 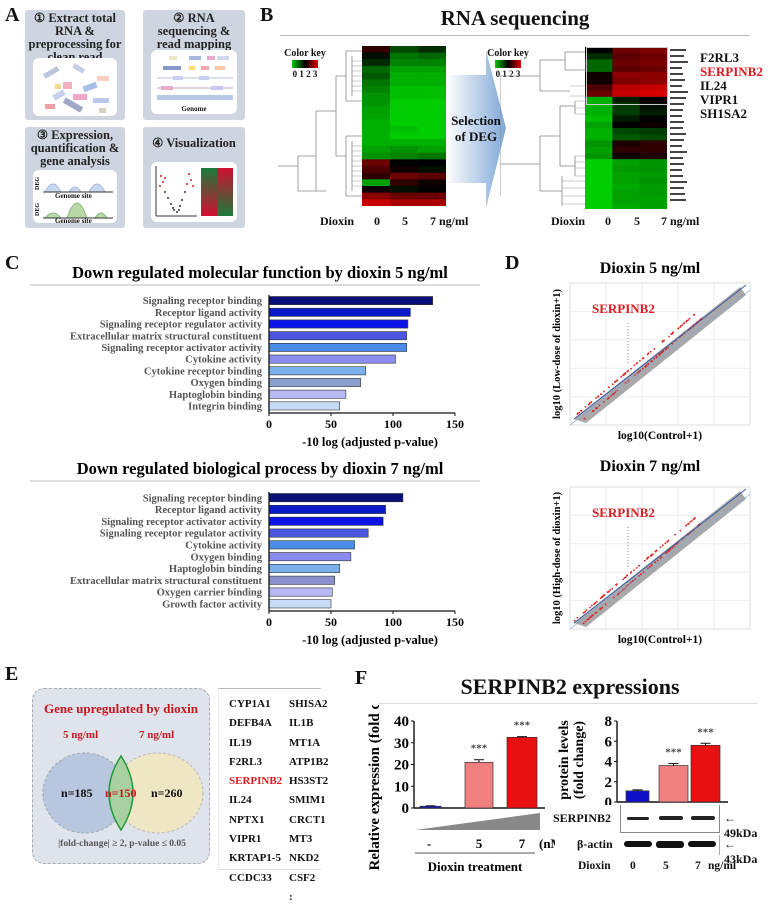 I want to click on heatmap-deg, so click(x=626, y=128).